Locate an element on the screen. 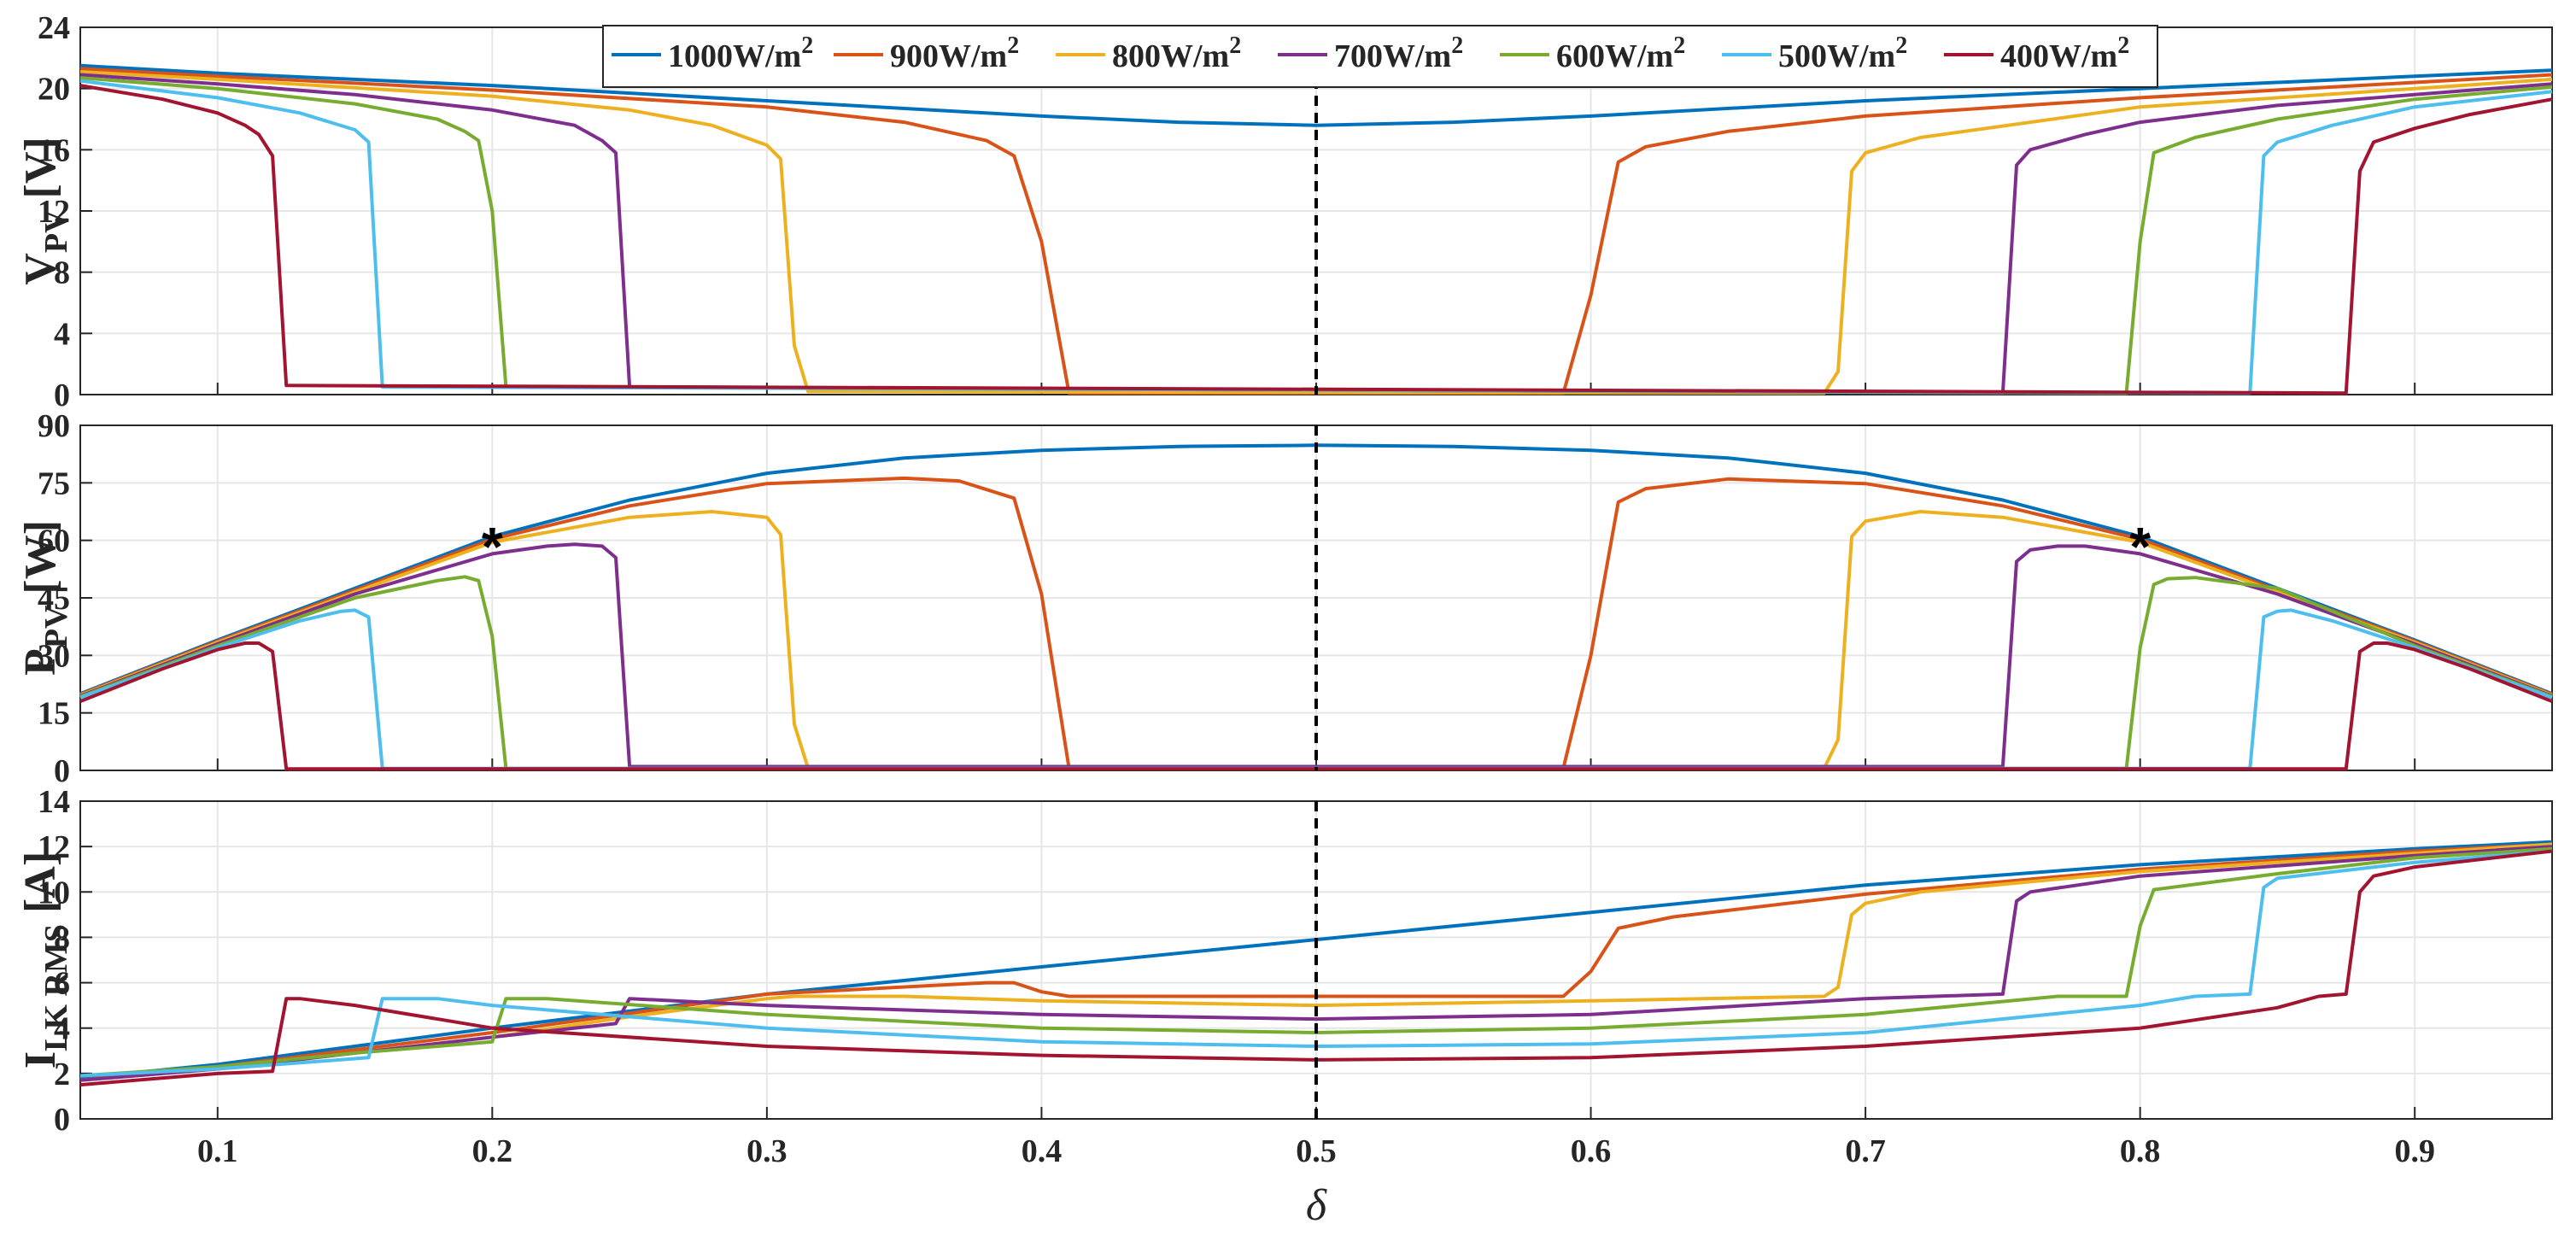 This screenshot has height=1247, width=2576. marker-ppv-0: * is located at coordinates (492, 546).